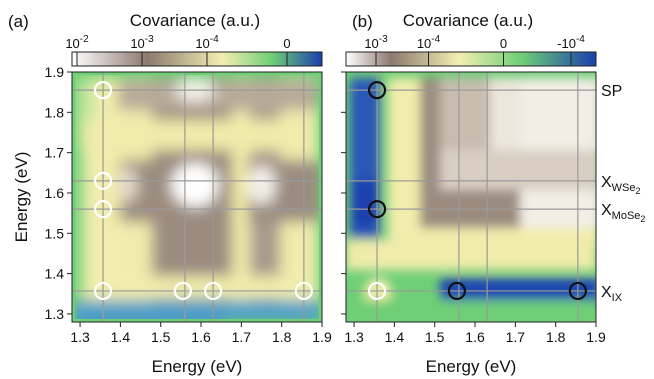 This screenshot has height=379, width=654. I want to click on panel-a-colorbar-title: Covariance (a.u.), so click(195, 20).